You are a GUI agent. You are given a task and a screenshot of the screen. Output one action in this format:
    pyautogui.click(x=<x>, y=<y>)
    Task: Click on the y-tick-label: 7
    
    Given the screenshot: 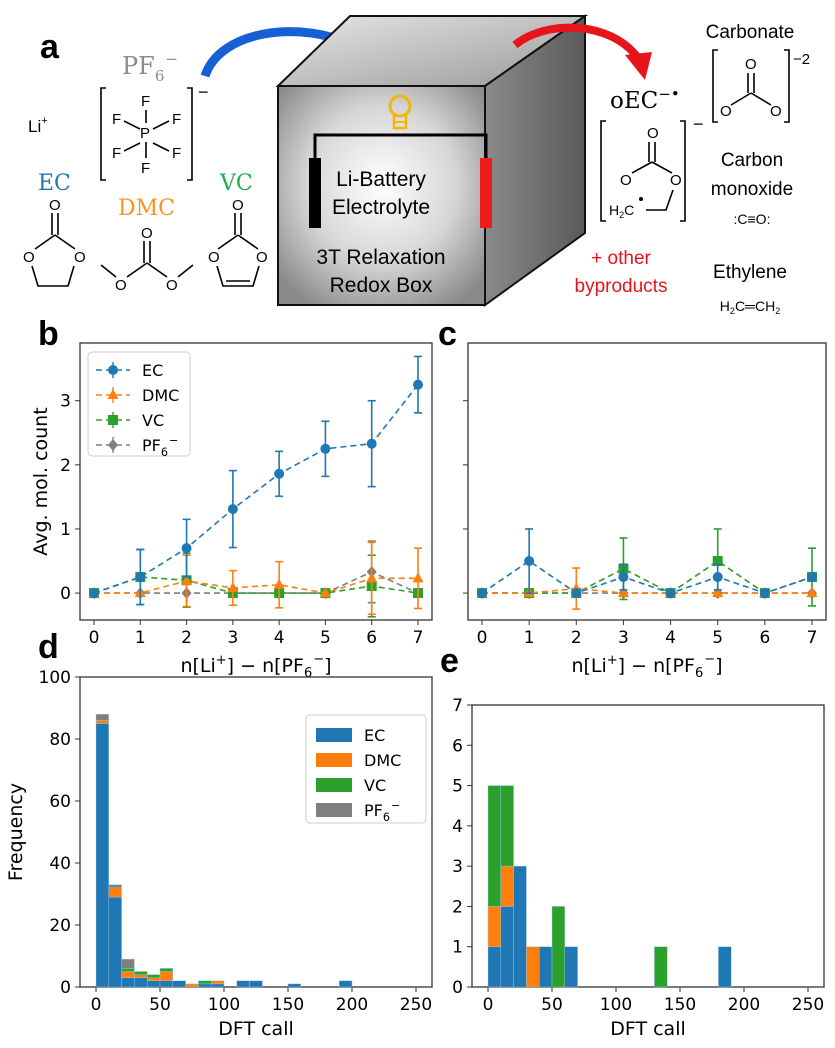 What is the action you would take?
    pyautogui.click(x=457, y=706)
    